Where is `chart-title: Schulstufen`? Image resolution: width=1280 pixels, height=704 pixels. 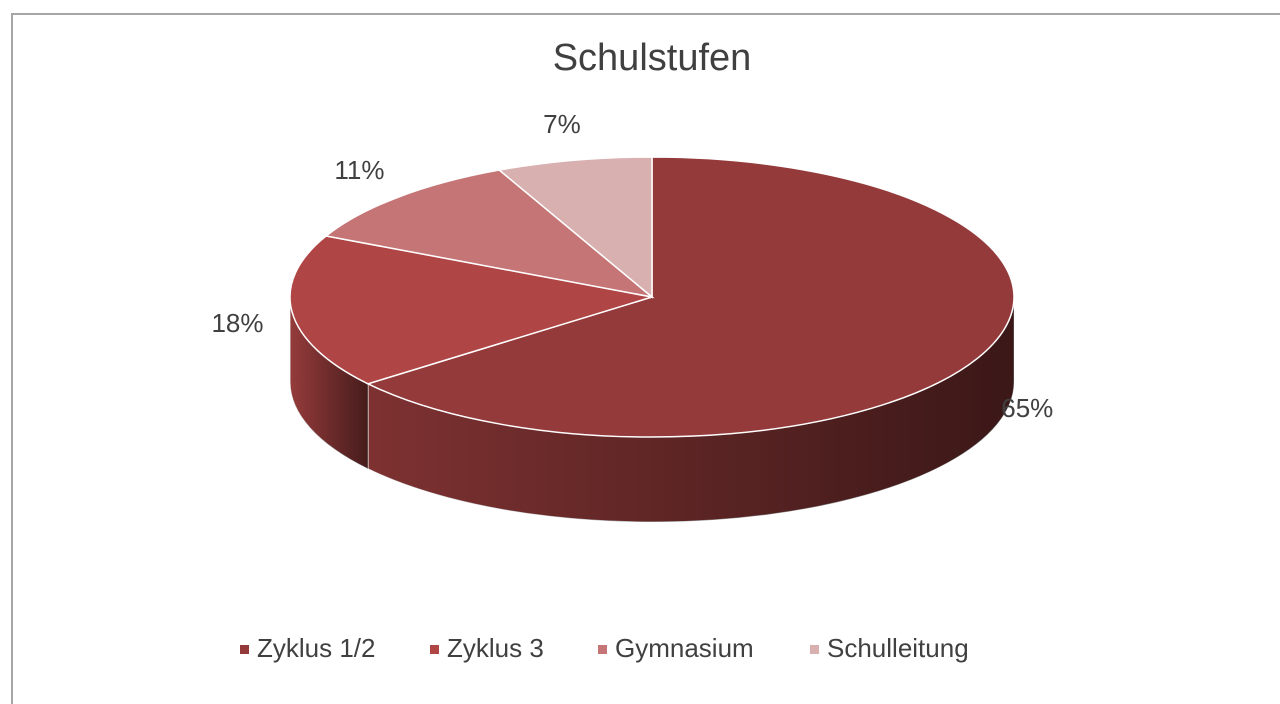 chart-title: Schulstufen is located at coordinates (652, 58).